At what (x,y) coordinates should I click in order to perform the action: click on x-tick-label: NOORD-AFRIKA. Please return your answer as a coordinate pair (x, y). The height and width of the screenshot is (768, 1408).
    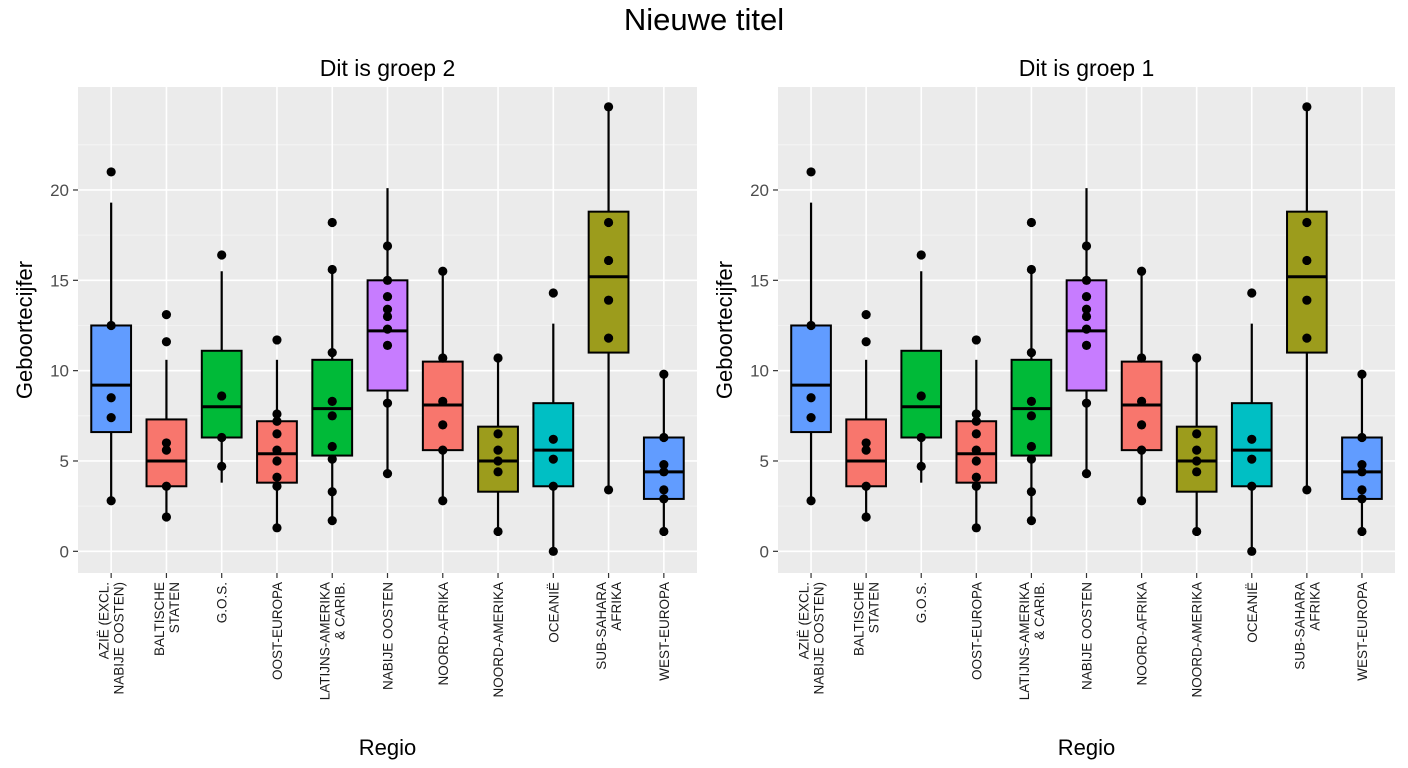
    Looking at the image, I should click on (443, 634).